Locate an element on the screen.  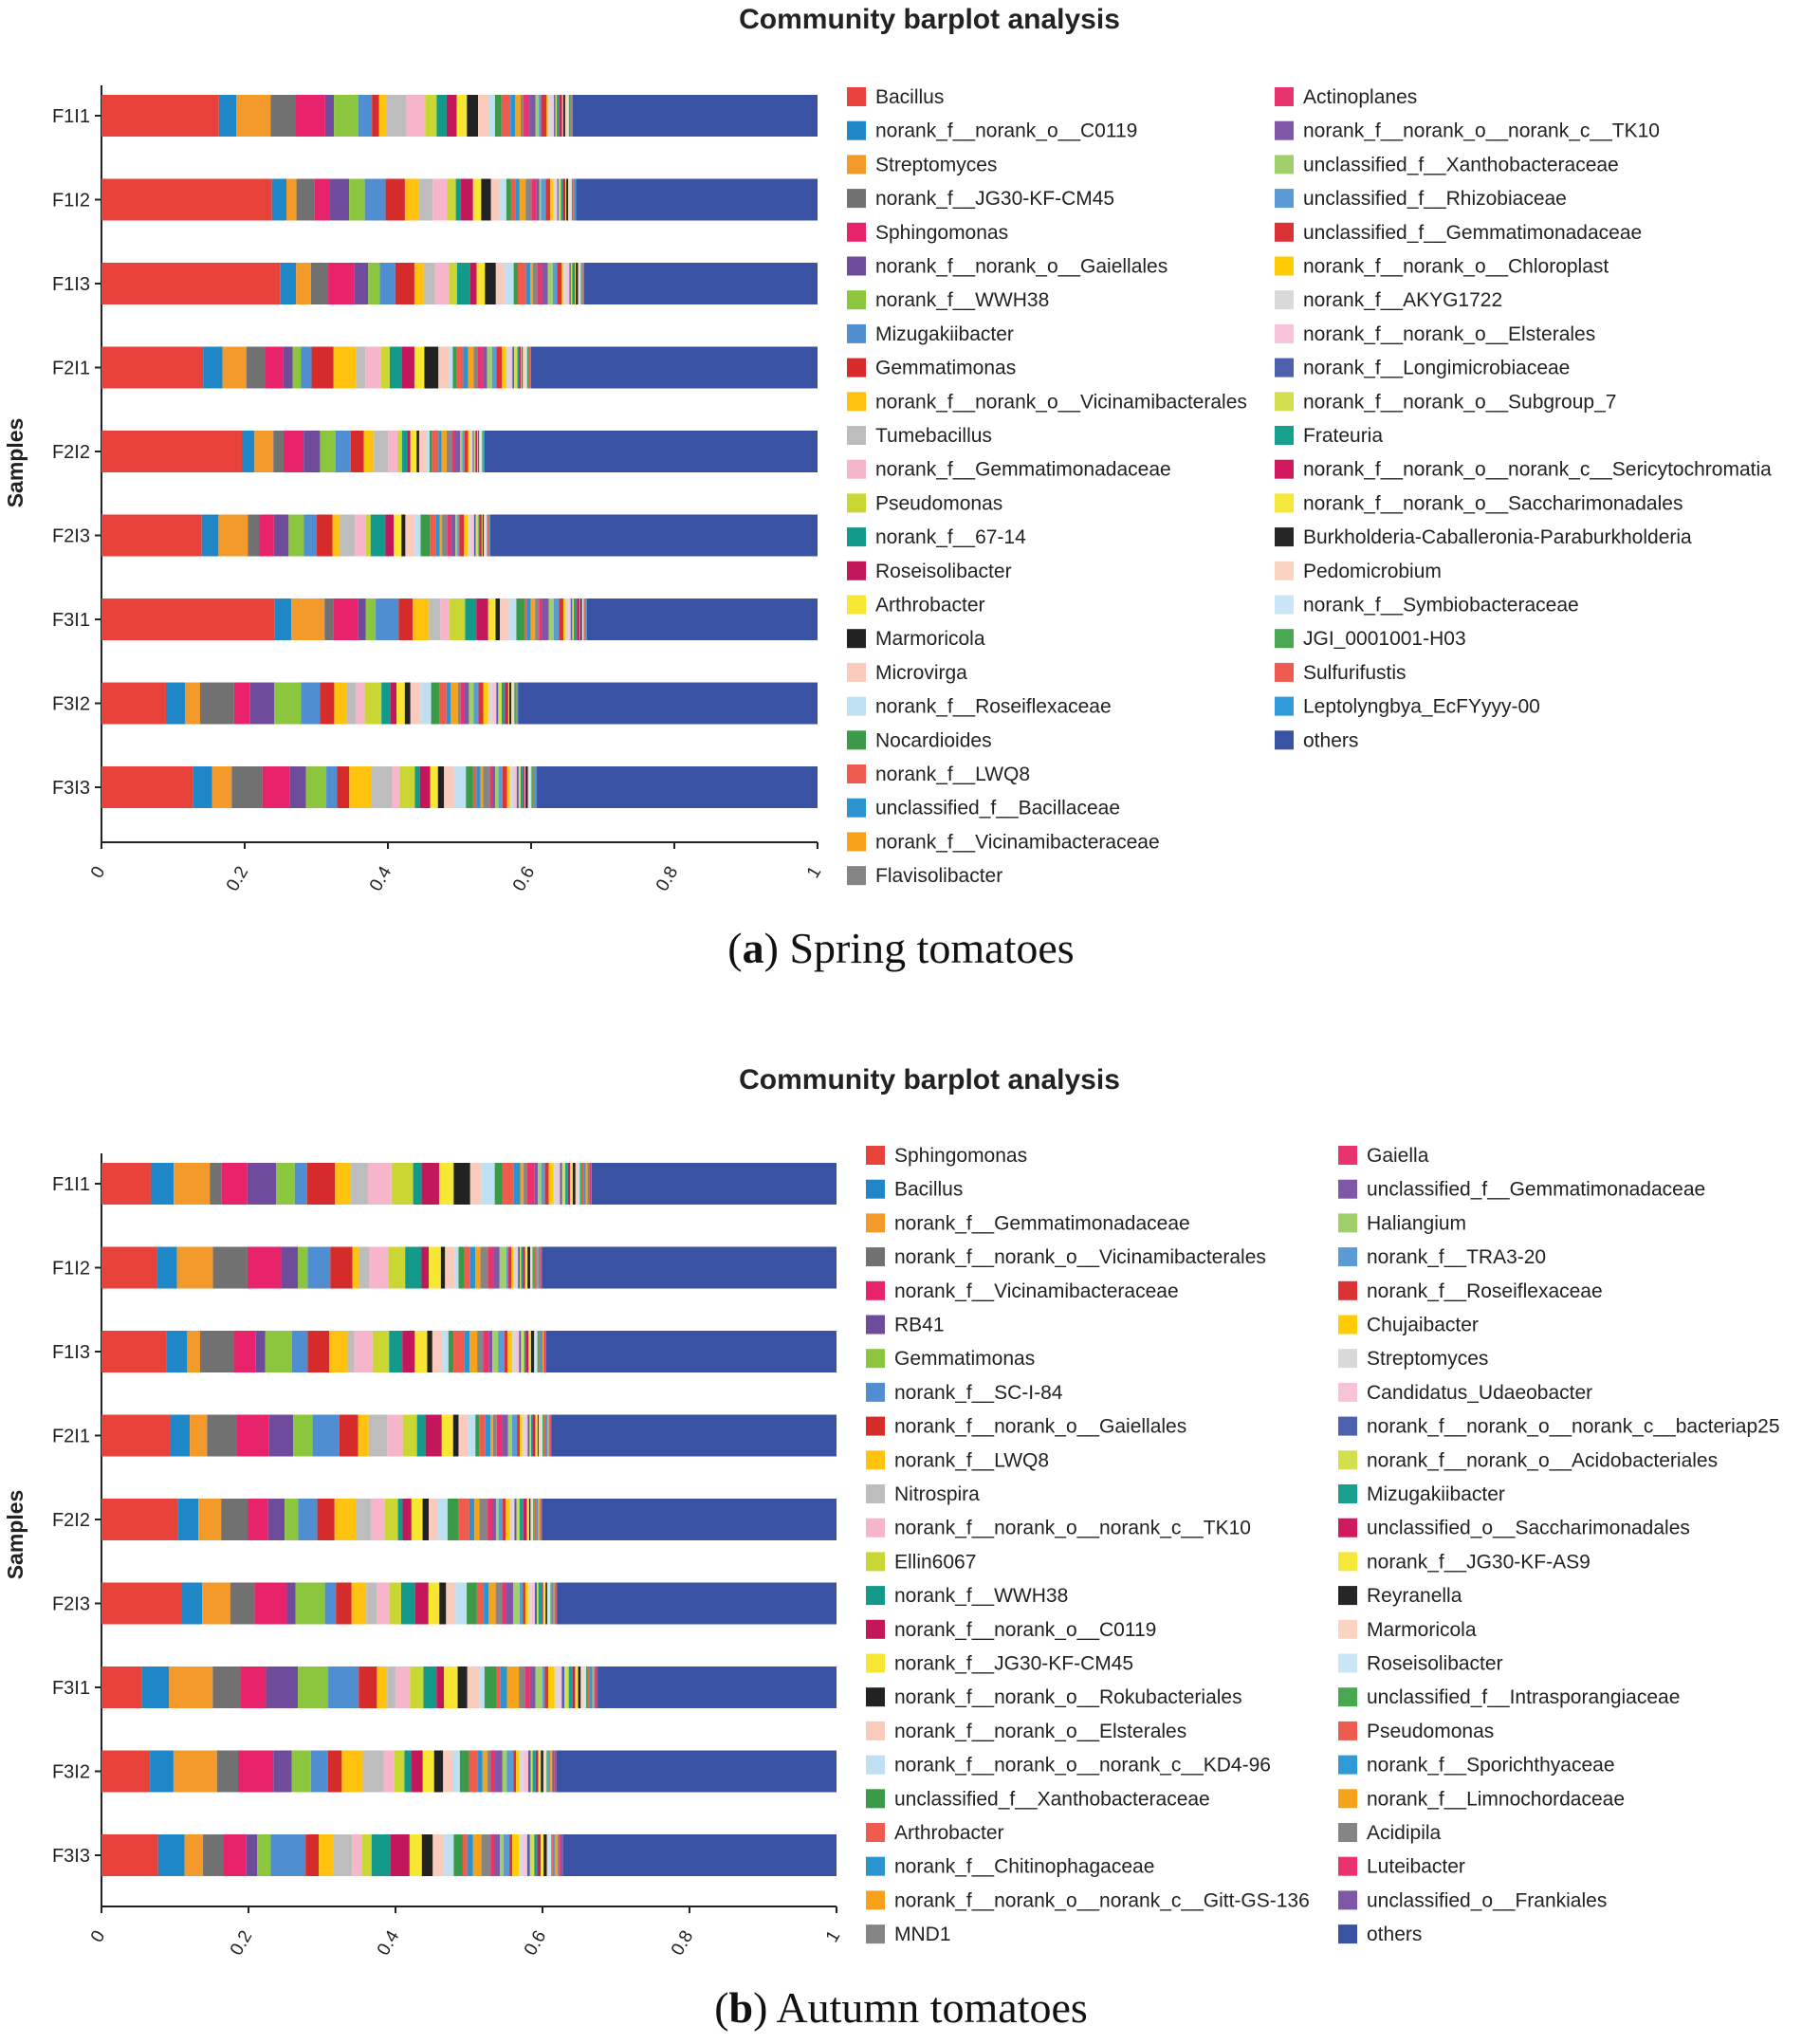
bar-segment-Arthrobacter is located at coordinates (491, 619).